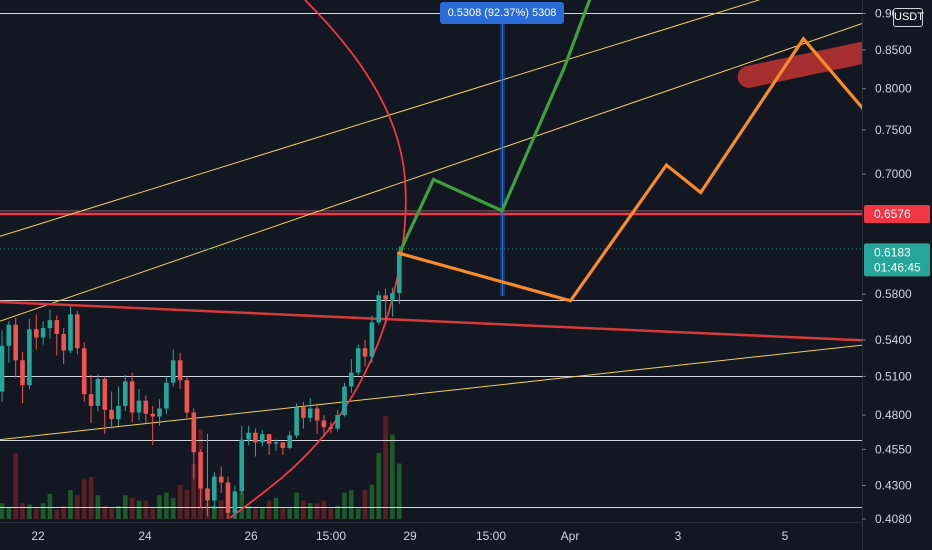  What do you see at coordinates (893, 519) in the screenshot?
I see `price-tick-label: 0.4080` at bounding box center [893, 519].